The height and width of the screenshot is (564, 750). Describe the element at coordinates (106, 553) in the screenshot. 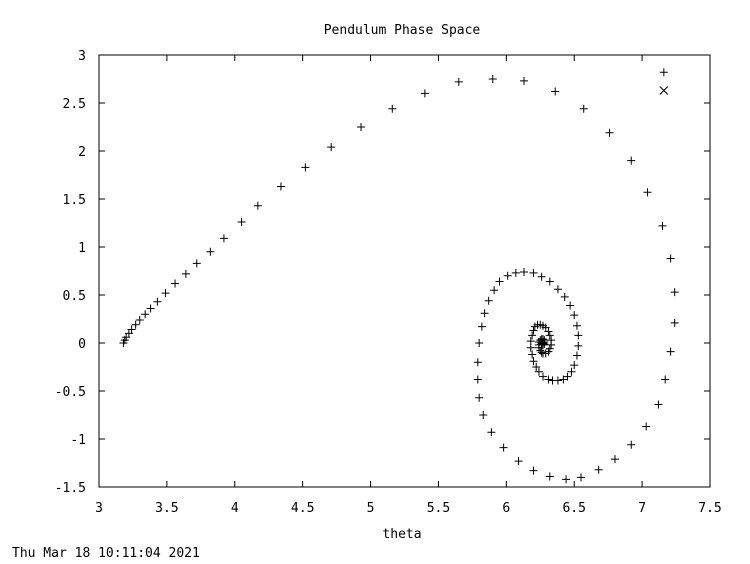

I see `timestamp-footer: Thu Mar 18 10:11:04 2021` at that location.